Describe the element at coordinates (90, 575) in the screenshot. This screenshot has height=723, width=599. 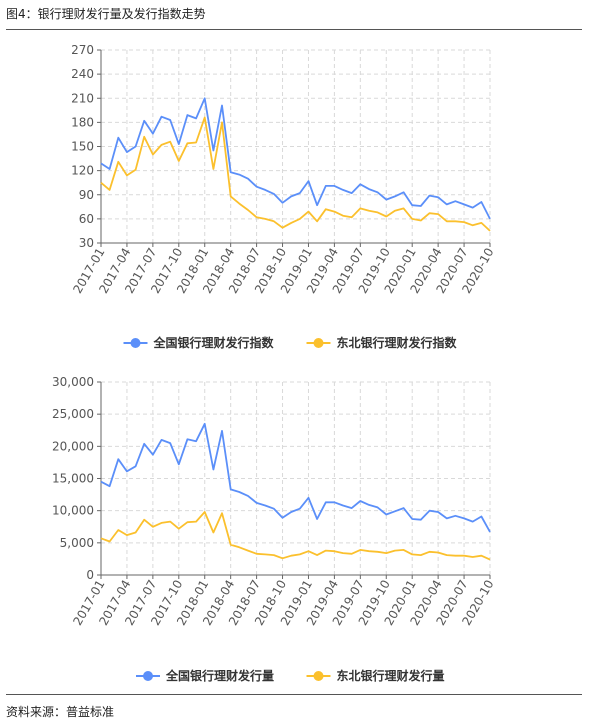
I see `y-tick-label: 0` at that location.